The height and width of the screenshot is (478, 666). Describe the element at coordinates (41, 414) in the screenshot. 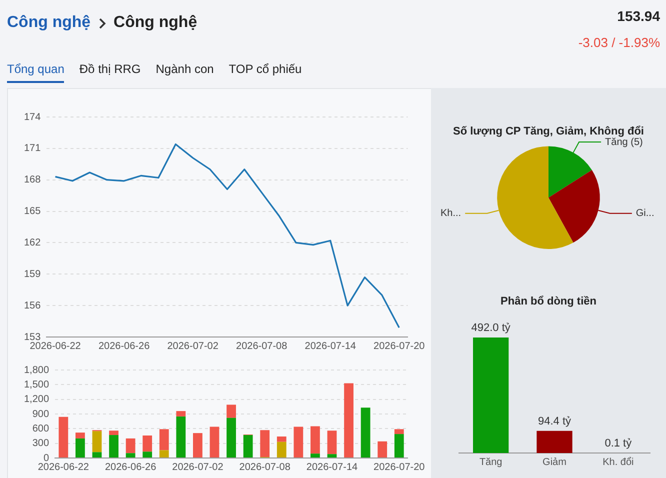

I see `y-tick-label: 900` at that location.